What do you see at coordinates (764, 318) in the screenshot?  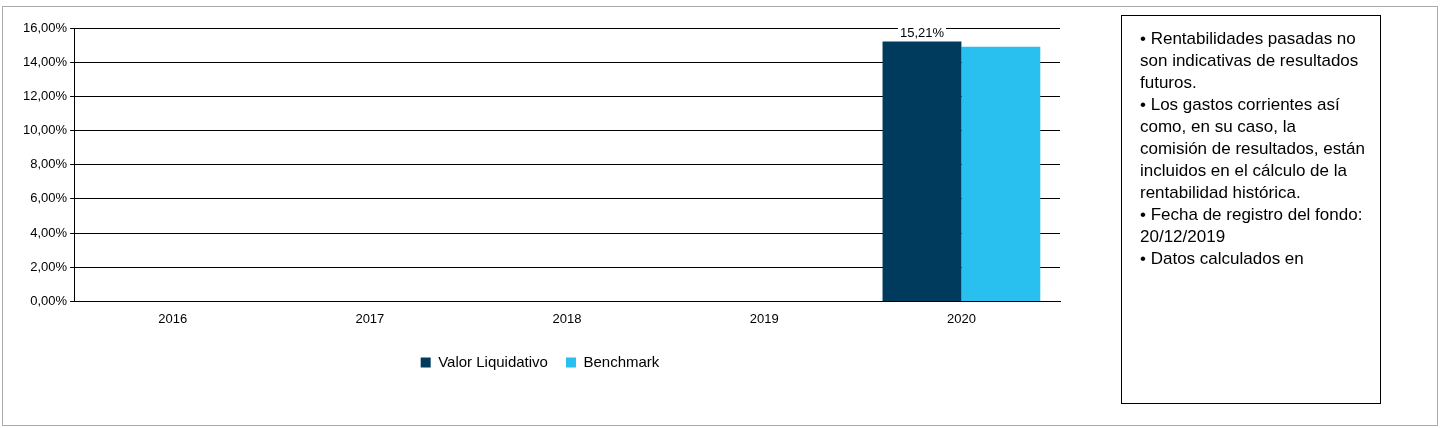 I see `x-tick-label: 2019` at bounding box center [764, 318].